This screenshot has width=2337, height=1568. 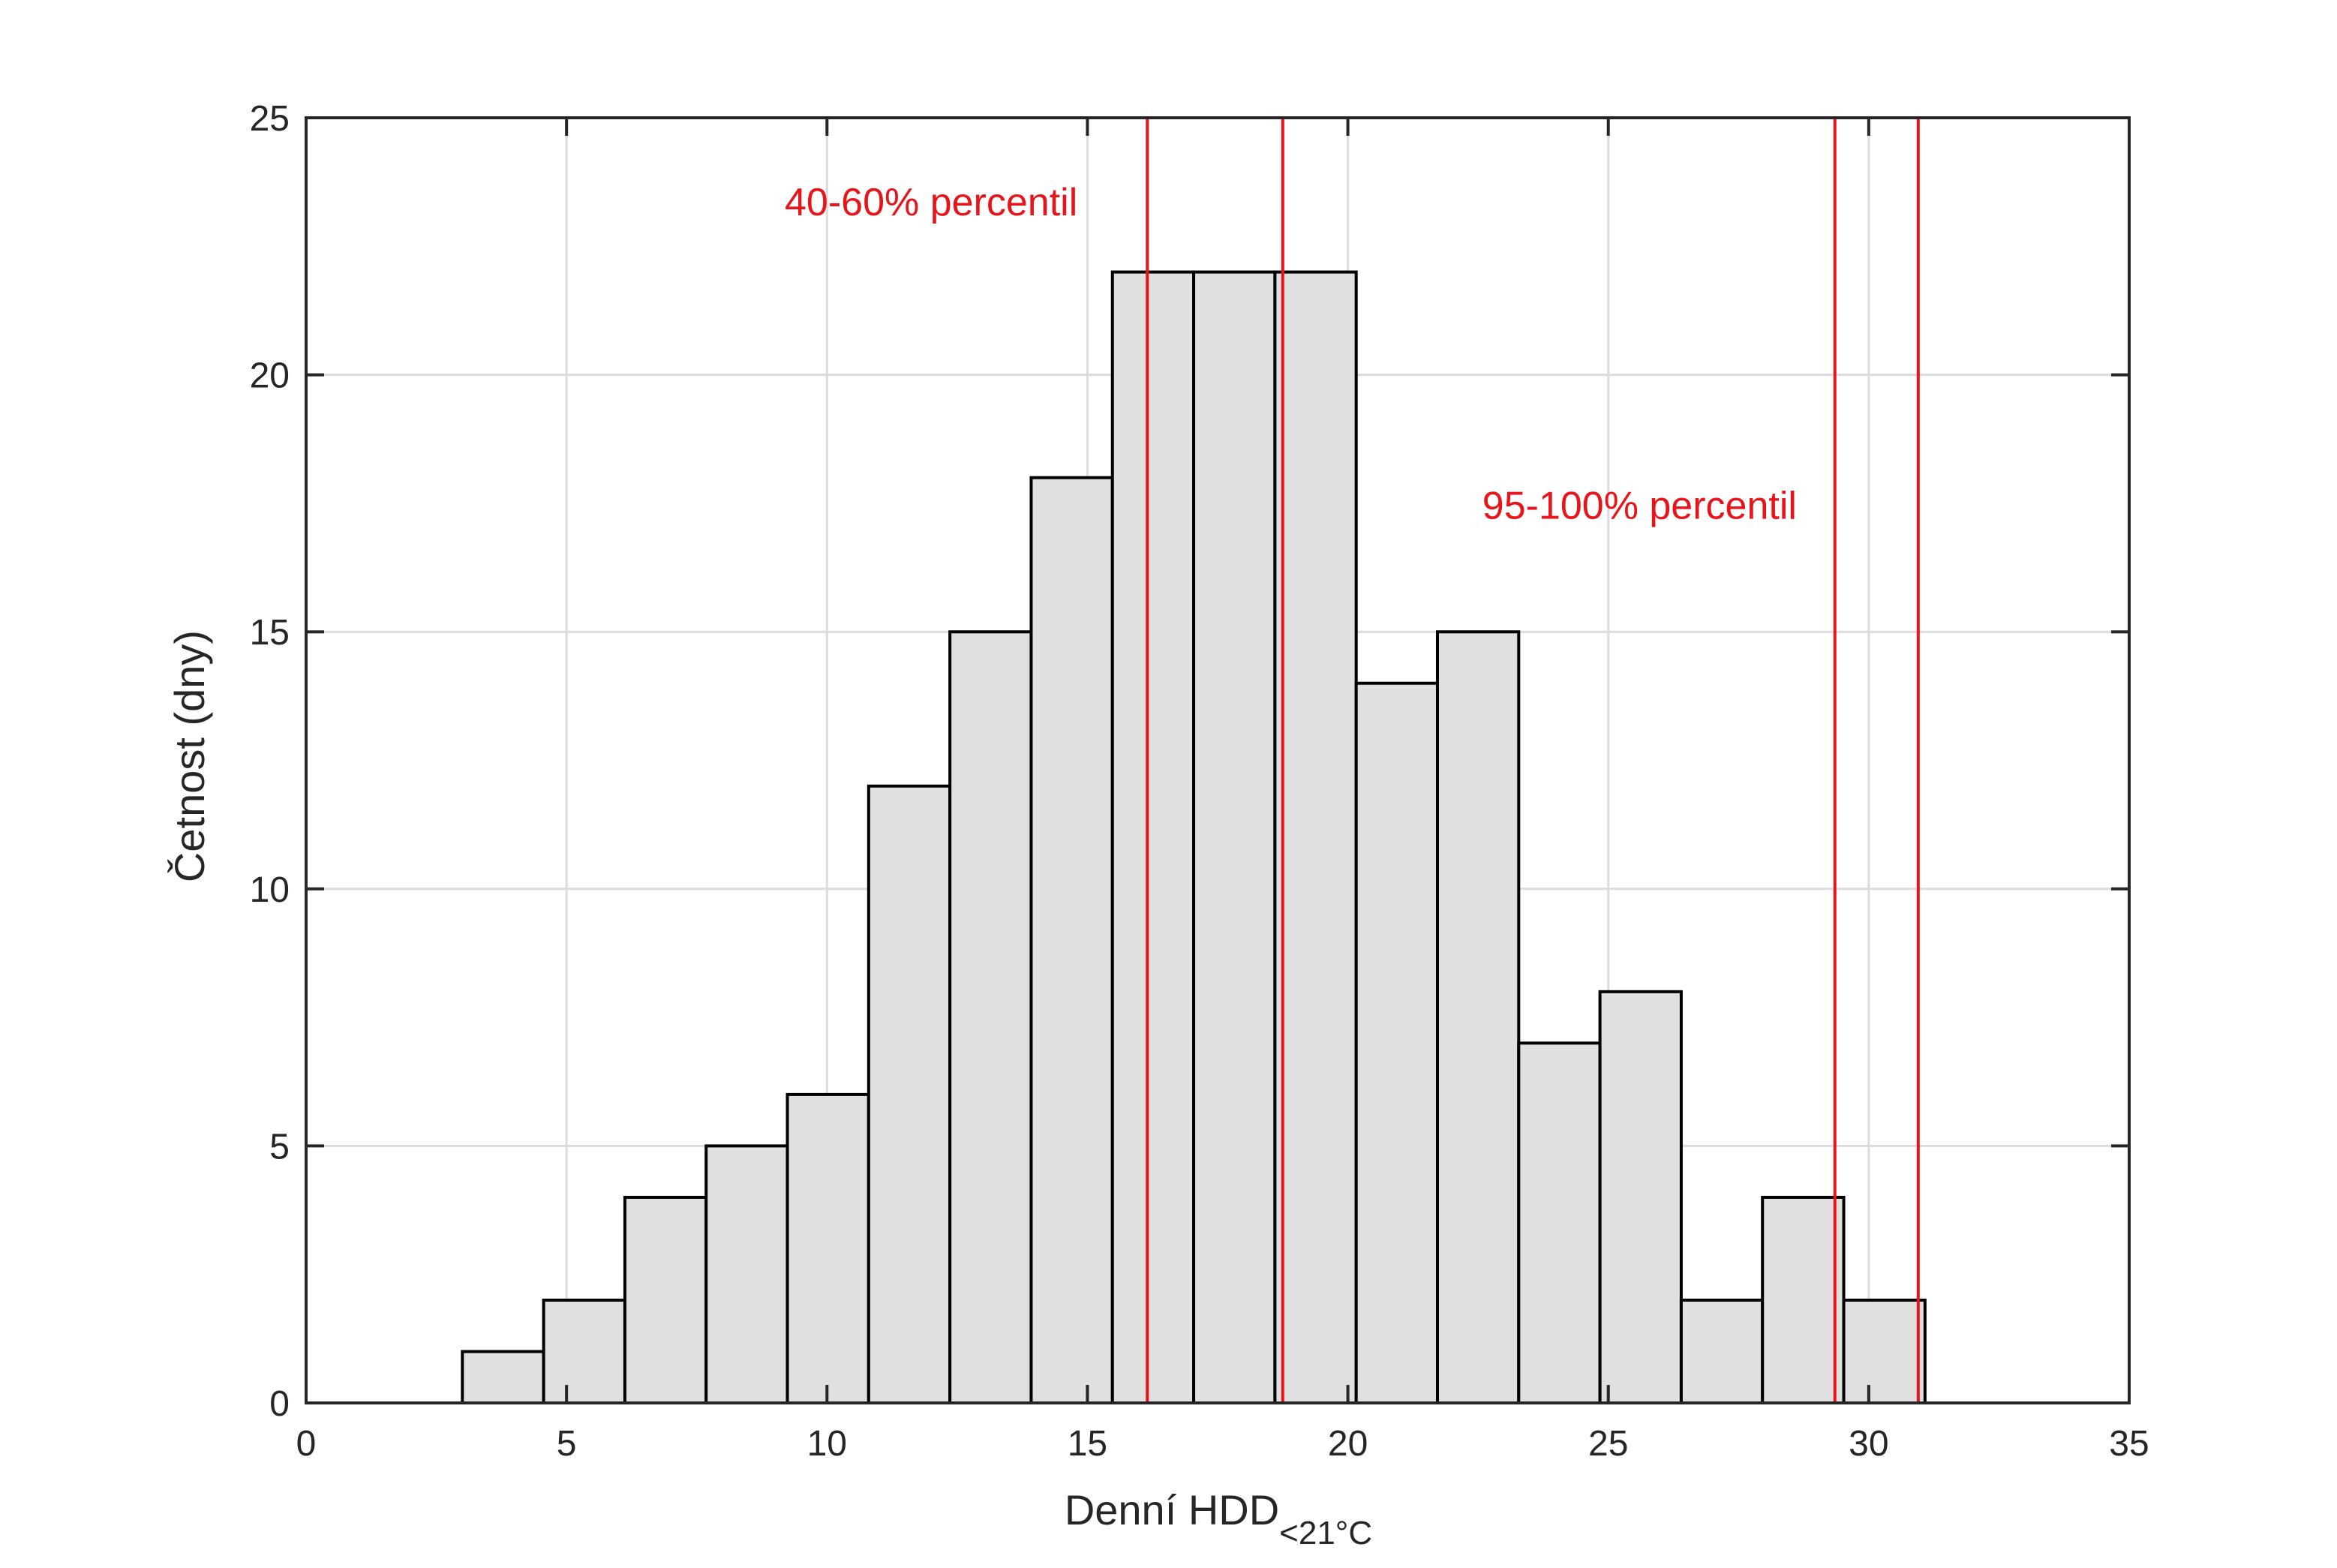 I want to click on annotations: 40-60% percentil 95-100% percentil, so click(x=1291, y=354).